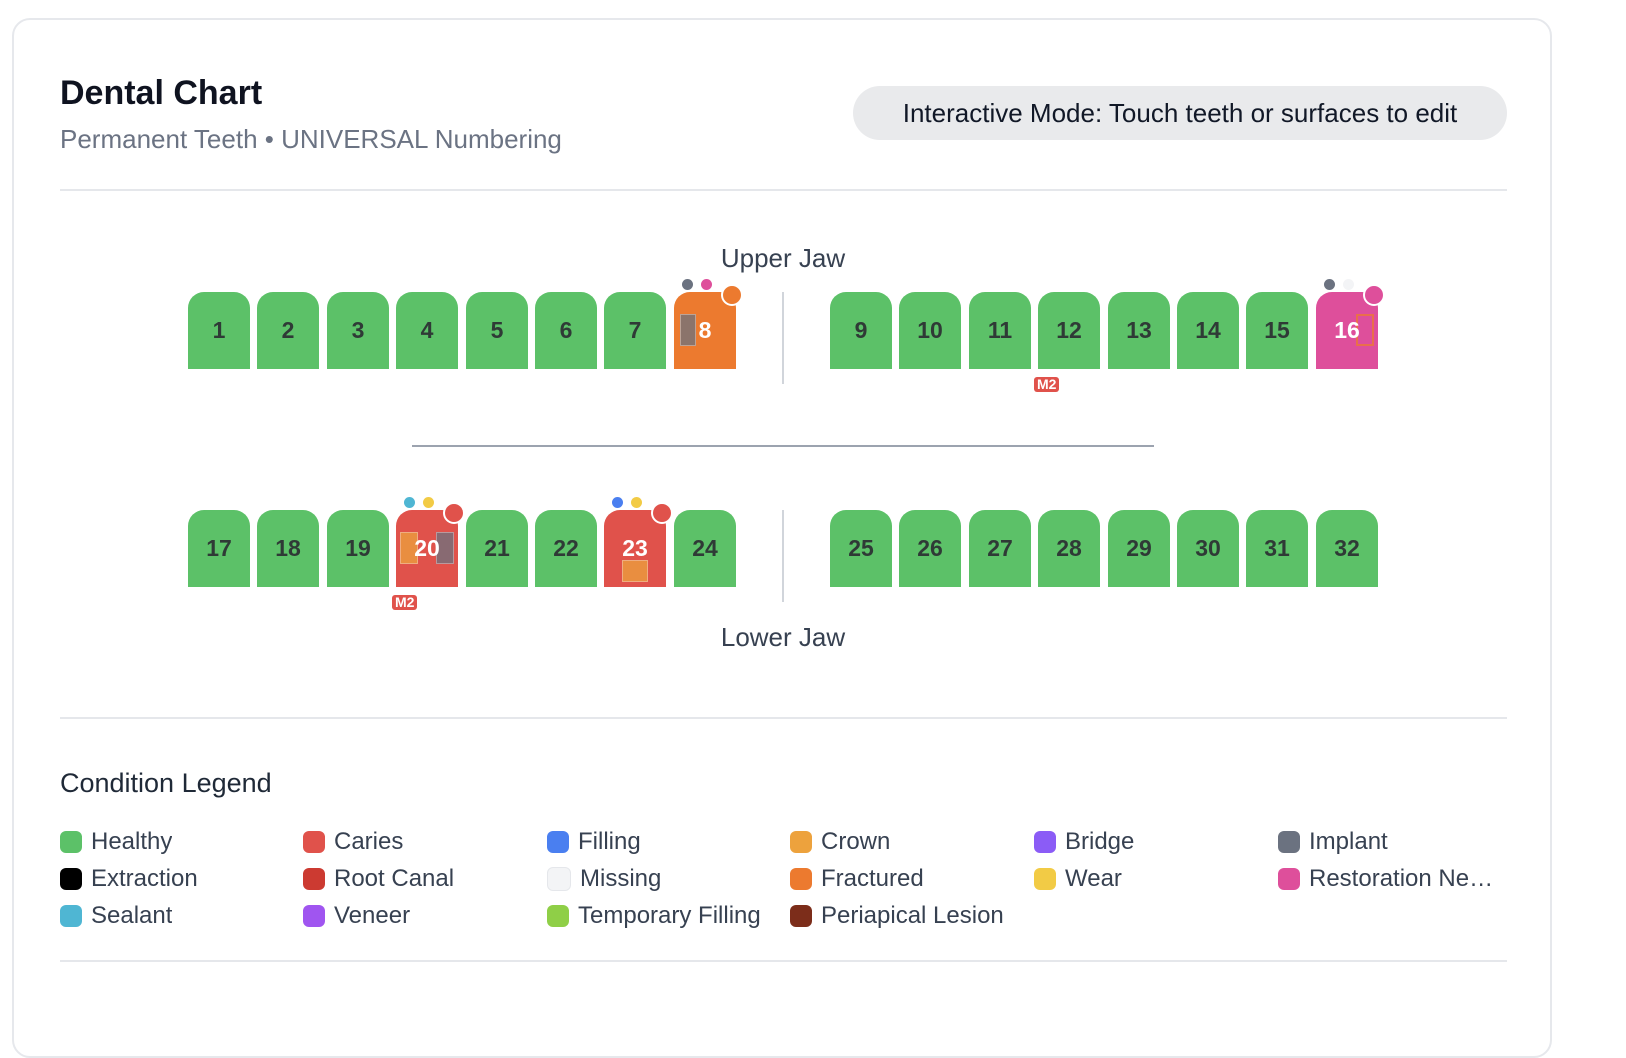 This screenshot has height=1058, width=1626. I want to click on legend-item-extraction: Extraction, so click(129, 879).